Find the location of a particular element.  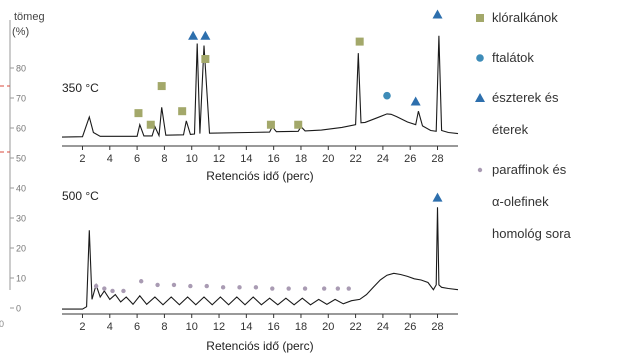

x-tick-label-500c: 20 is located at coordinates (328, 327).